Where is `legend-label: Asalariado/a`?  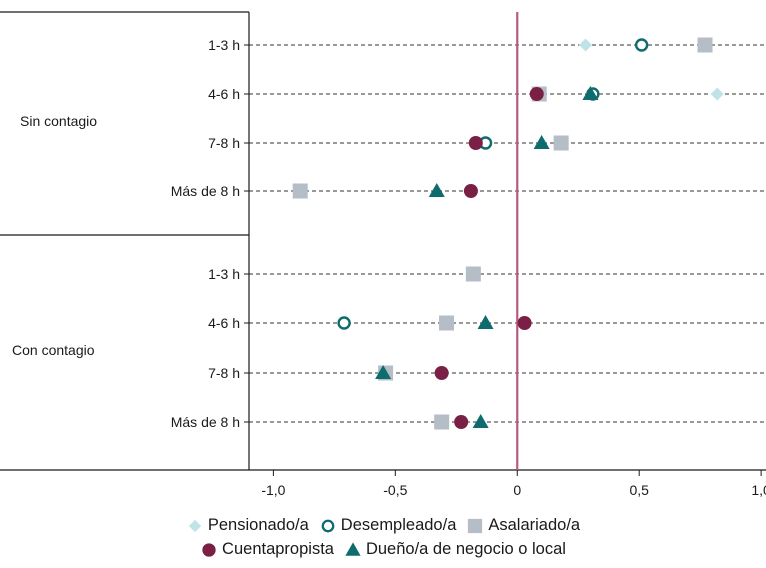 legend-label: Asalariado/a is located at coordinates (534, 524).